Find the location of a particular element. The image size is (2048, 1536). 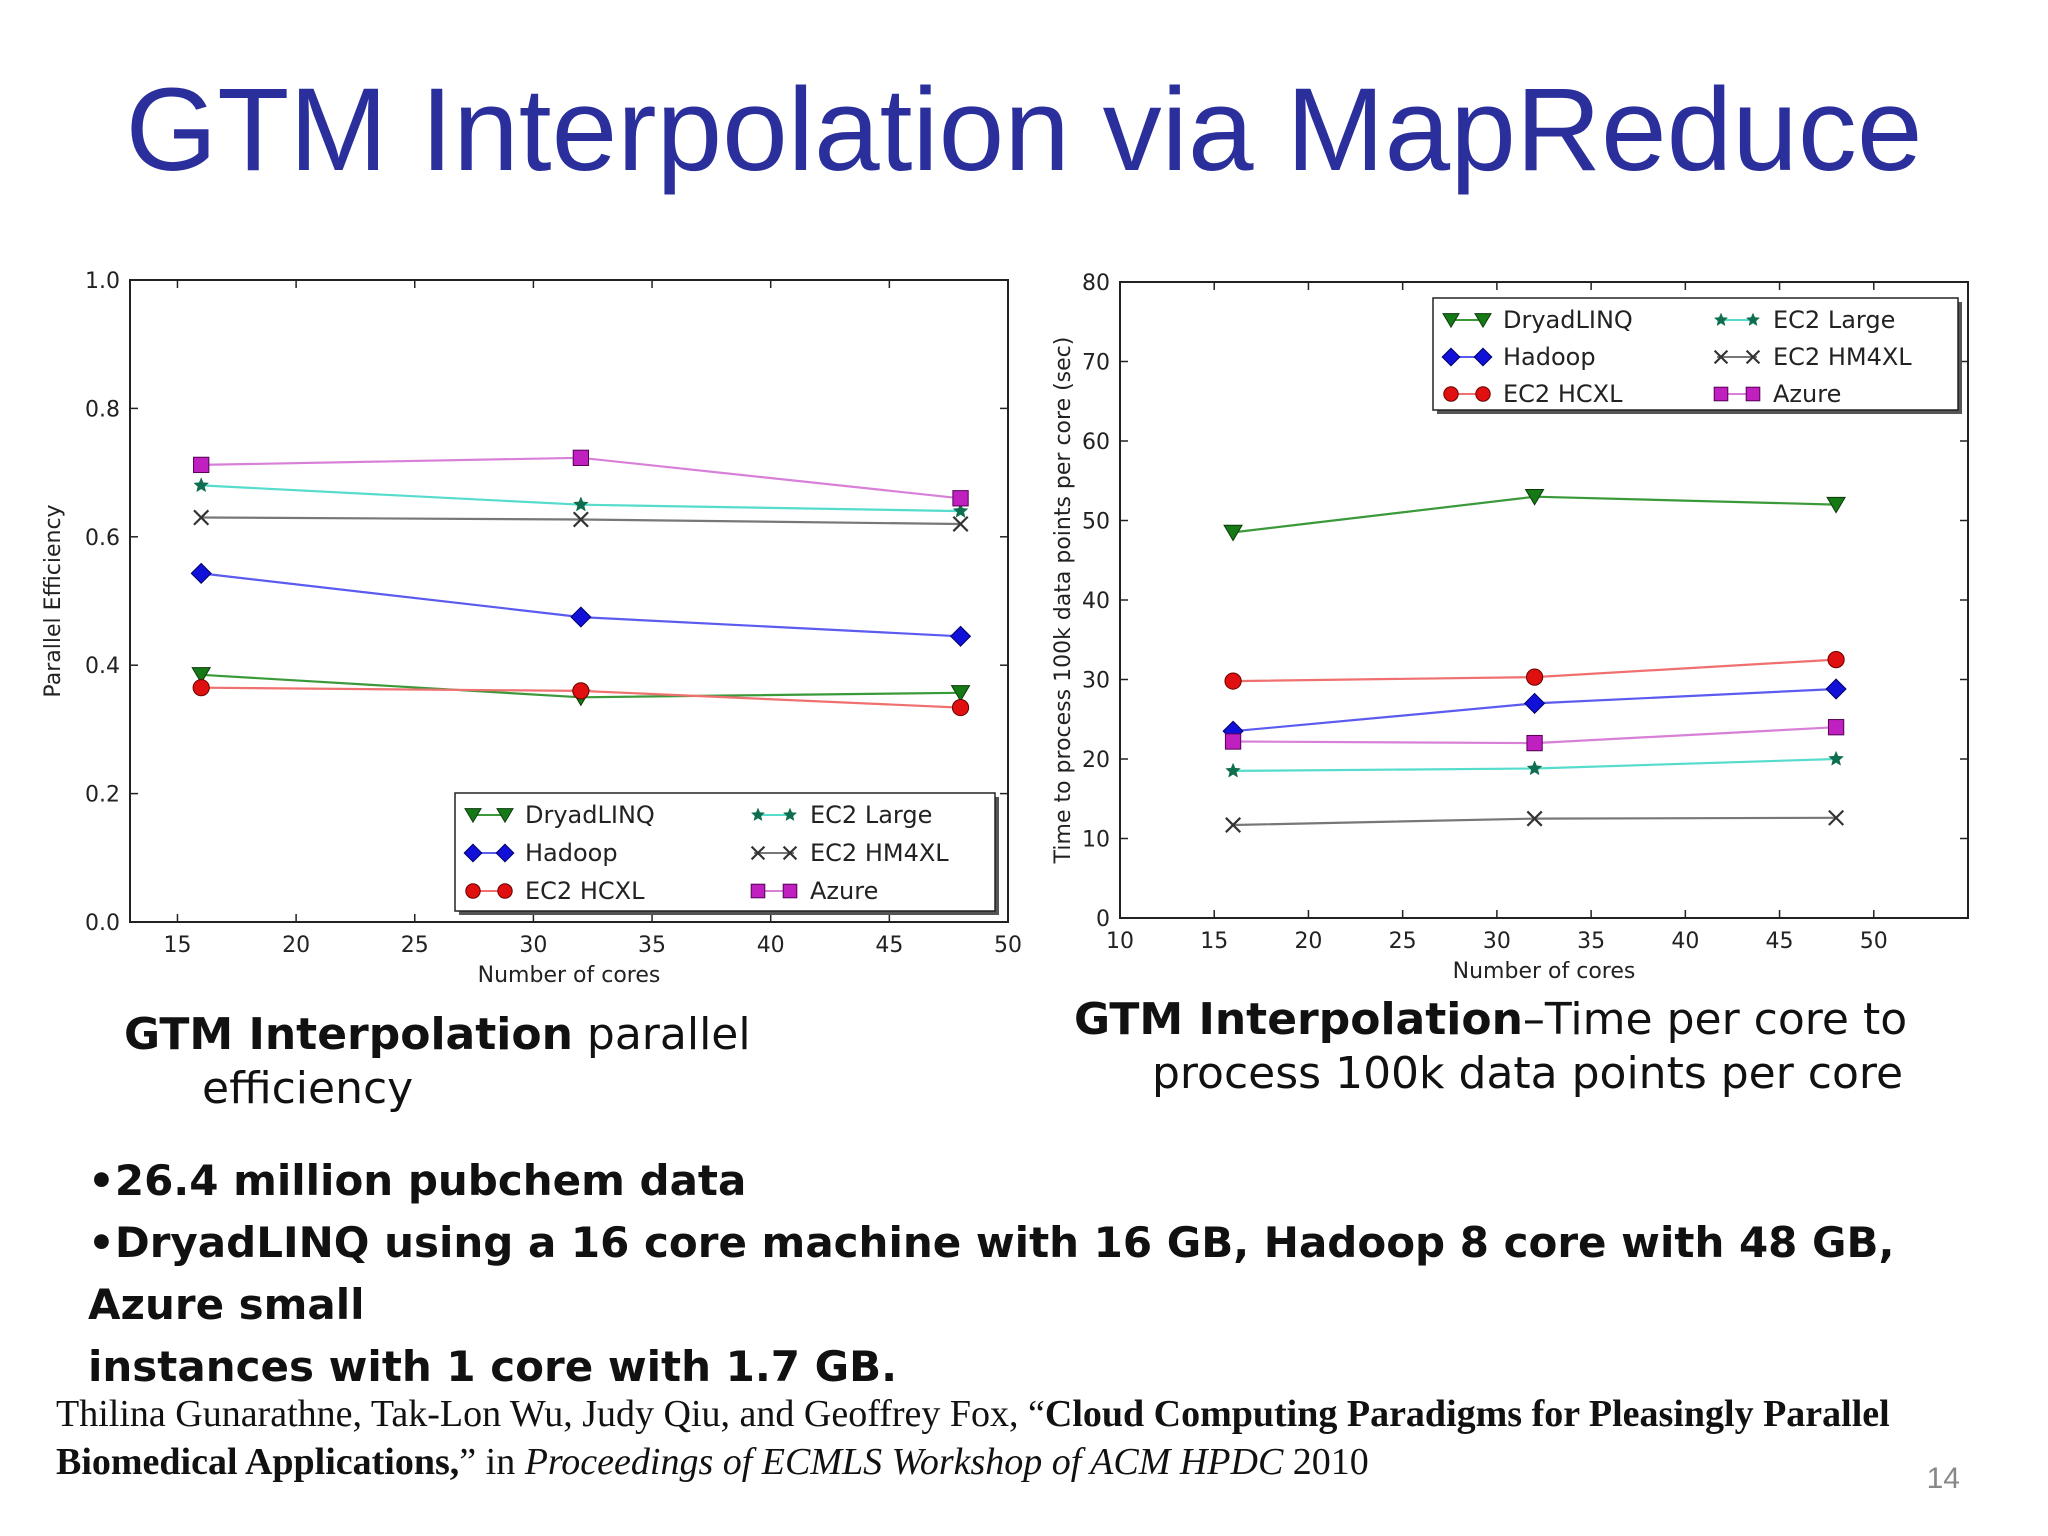

legend-item: Azure is located at coordinates (1777, 394).